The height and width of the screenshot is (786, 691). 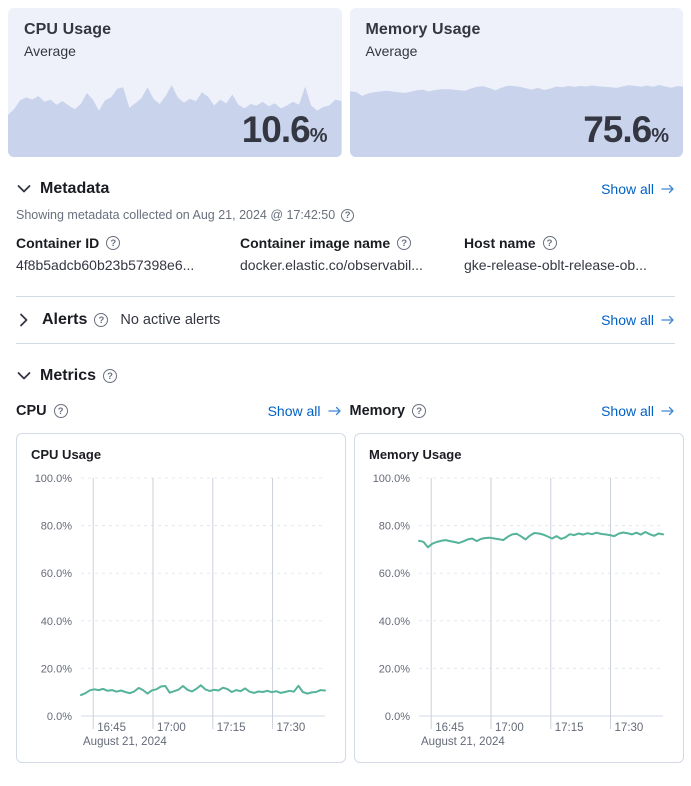 What do you see at coordinates (415, 454) in the screenshot?
I see `memory-chart-title: Memory Usage` at bounding box center [415, 454].